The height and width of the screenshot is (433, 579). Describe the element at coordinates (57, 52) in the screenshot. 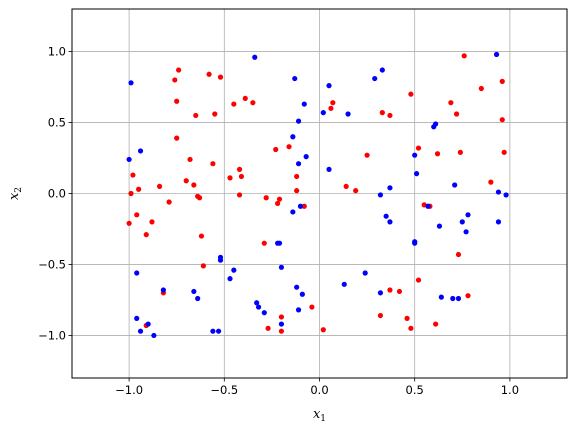

I see `y-tick-label: 1.0` at that location.